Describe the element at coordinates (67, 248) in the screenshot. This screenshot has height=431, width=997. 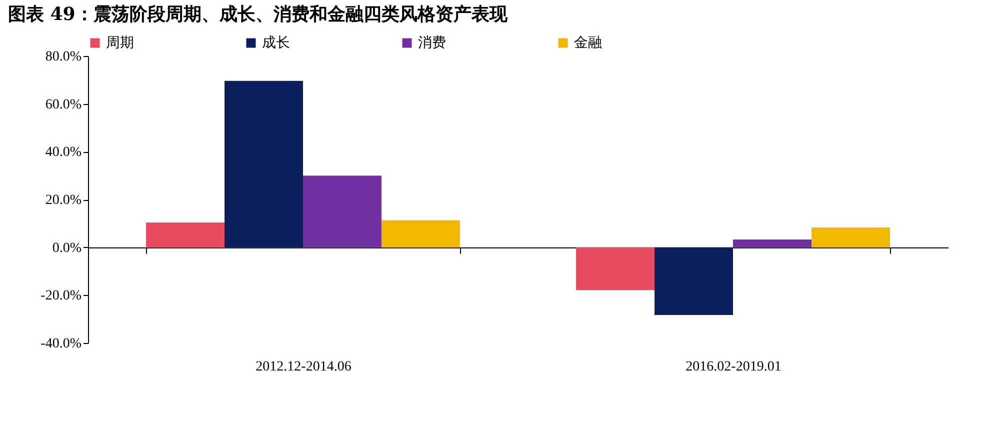
I see `y-tick-label: 0.0%` at that location.